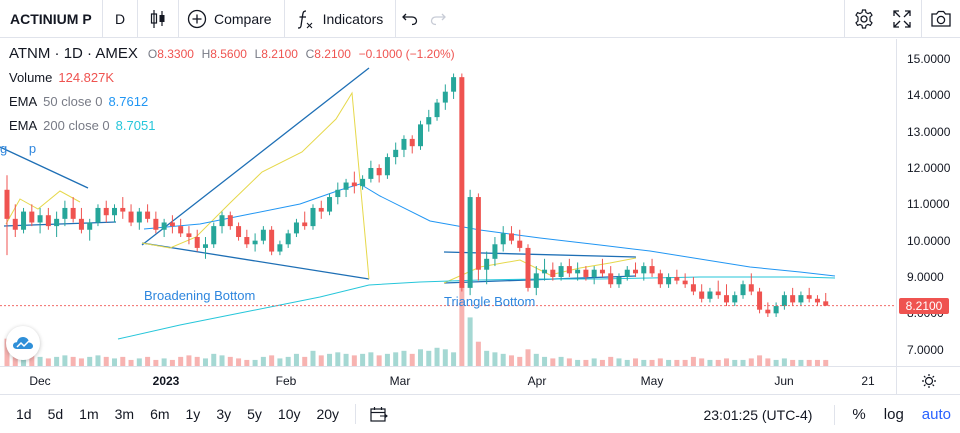 This screenshot has height=433, width=960. Describe the element at coordinates (234, 101) in the screenshot. I see `legend-ema50-row: EMA 50 close 0 8.7612` at that location.